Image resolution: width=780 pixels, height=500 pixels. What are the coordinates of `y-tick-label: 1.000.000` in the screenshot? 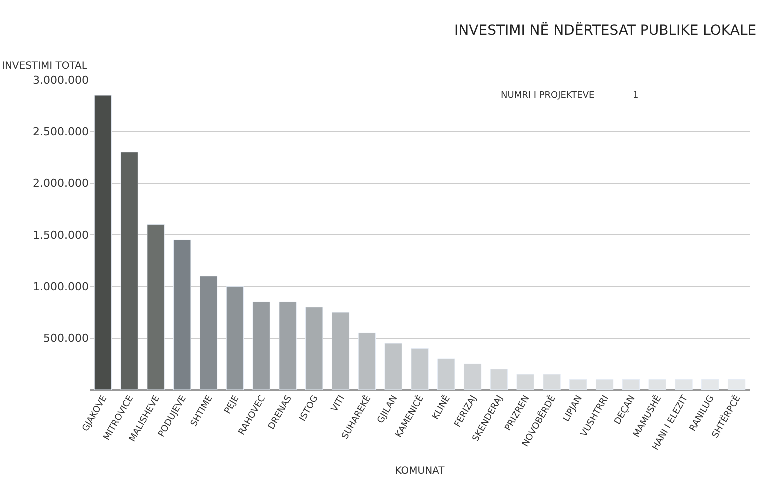 It's located at (61, 287).